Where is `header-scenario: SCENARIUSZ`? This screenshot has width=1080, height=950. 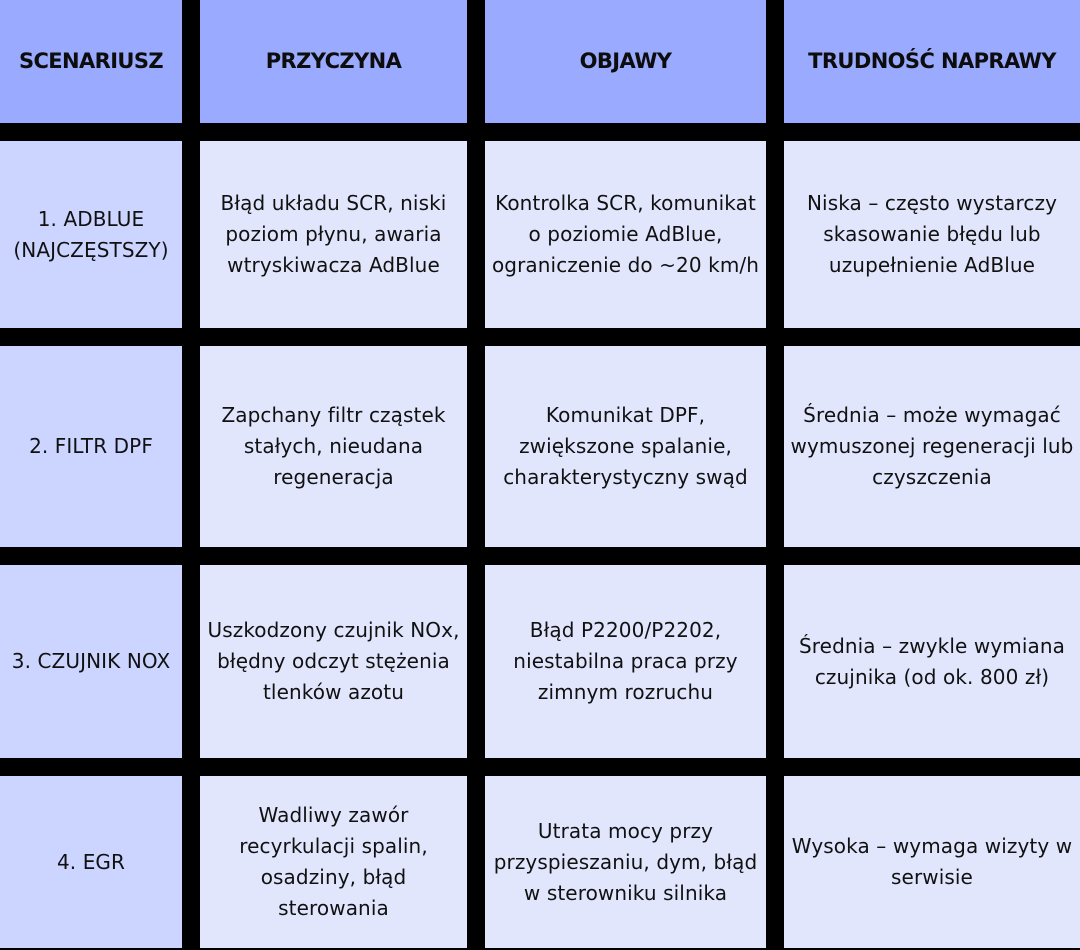
header-scenario: SCENARIUSZ is located at coordinates (91, 61).